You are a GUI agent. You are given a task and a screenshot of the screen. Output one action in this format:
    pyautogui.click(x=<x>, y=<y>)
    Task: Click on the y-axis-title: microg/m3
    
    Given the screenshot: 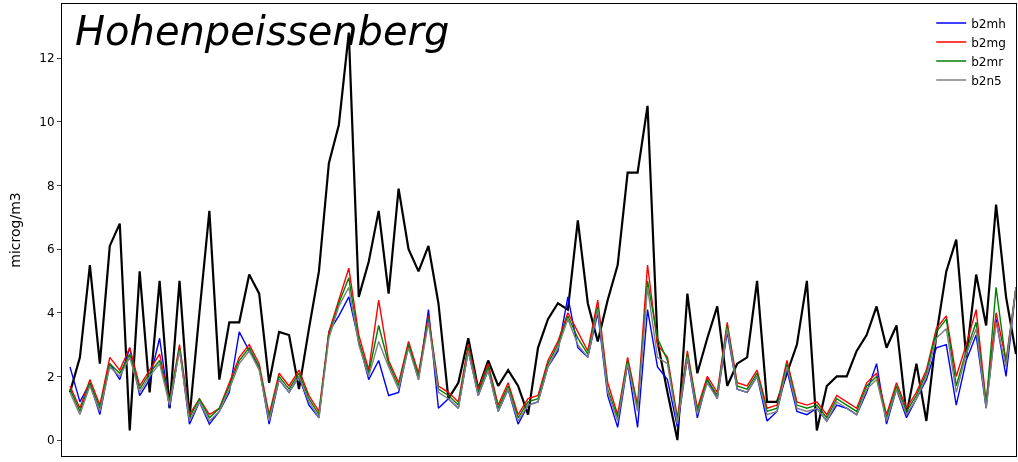 What is the action you would take?
    pyautogui.click(x=14, y=230)
    